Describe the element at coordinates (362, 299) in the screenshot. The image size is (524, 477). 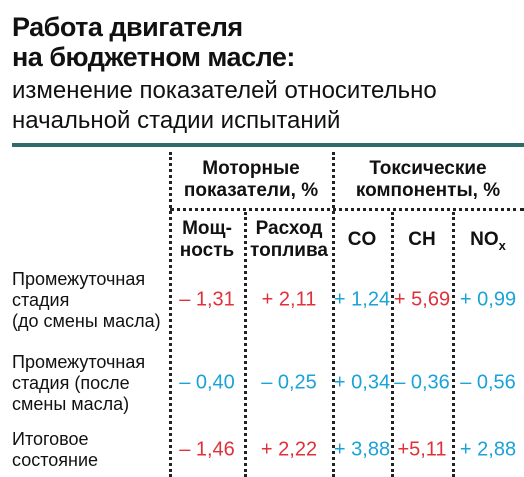
I see `cell: + 1,24` at that location.